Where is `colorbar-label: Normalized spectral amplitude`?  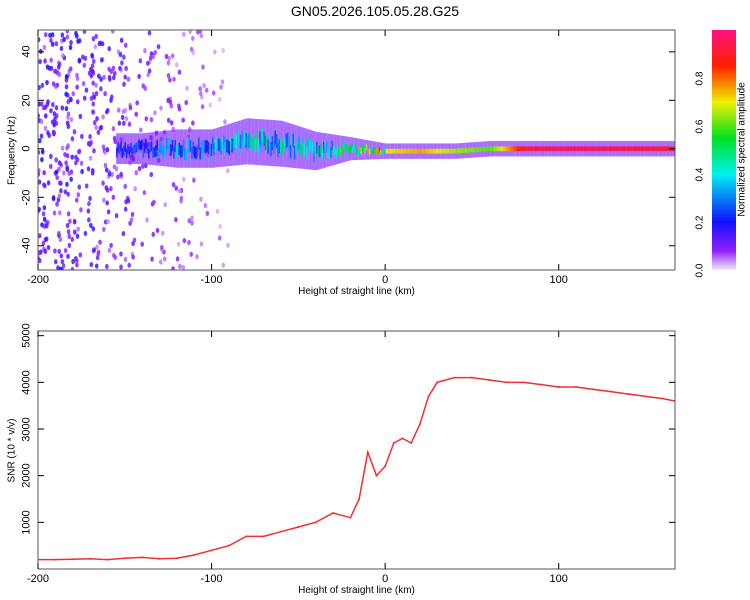 colorbar-label: Normalized spectral amplitude is located at coordinates (742, 149).